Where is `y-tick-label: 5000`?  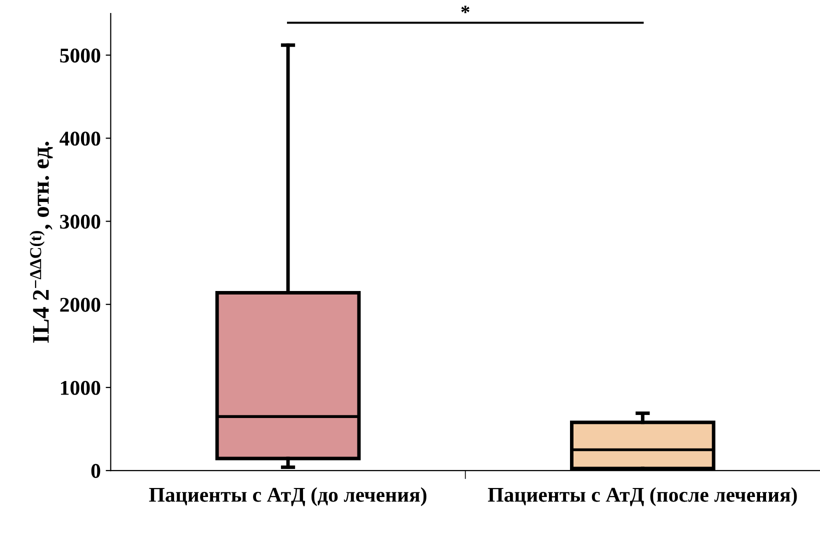 y-tick-label: 5000 is located at coordinates (80, 55).